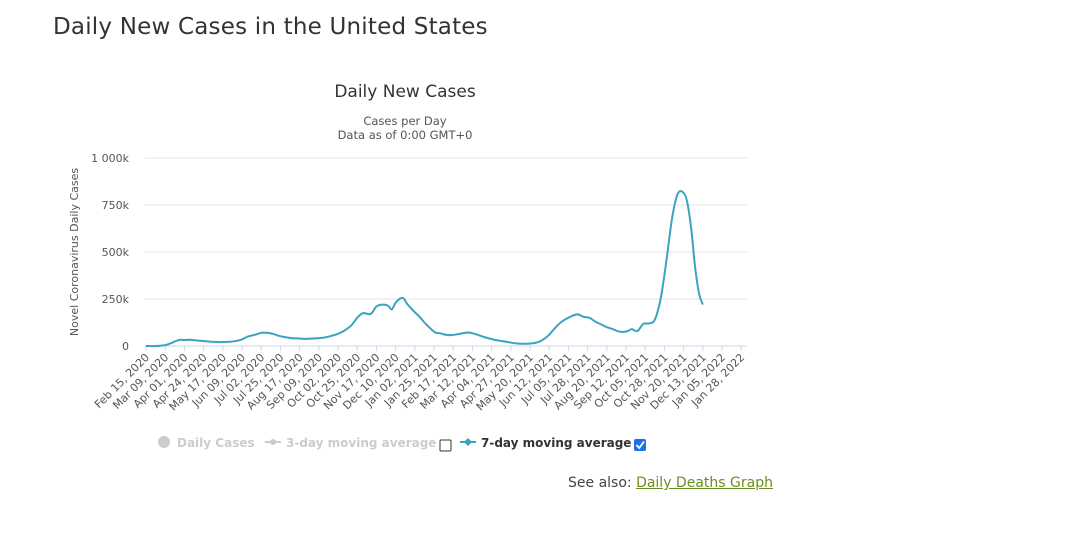  I want to click on legend-dot-icon, so click(164, 442).